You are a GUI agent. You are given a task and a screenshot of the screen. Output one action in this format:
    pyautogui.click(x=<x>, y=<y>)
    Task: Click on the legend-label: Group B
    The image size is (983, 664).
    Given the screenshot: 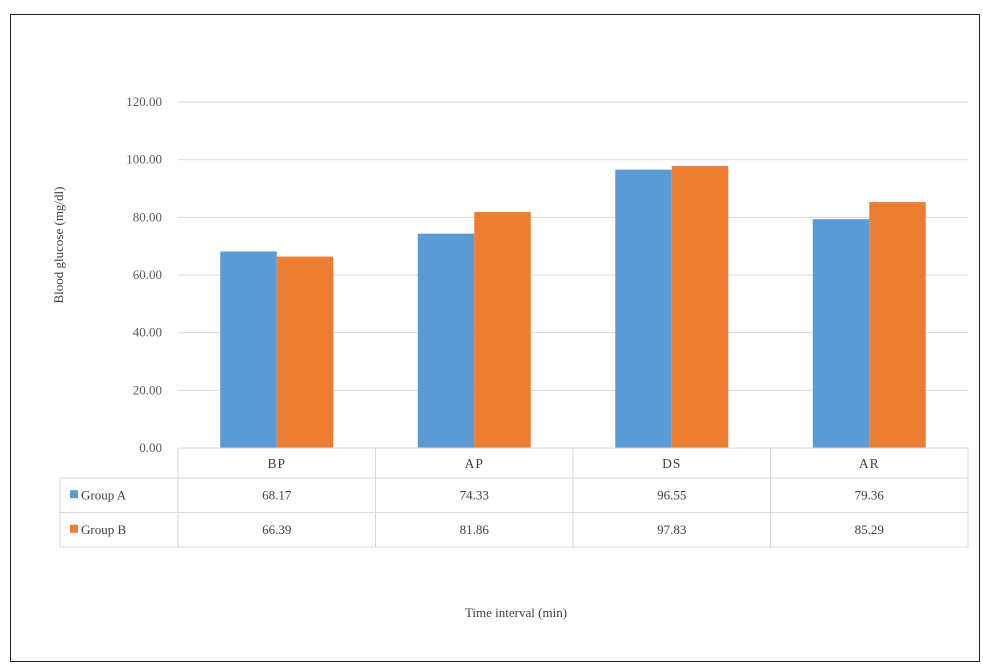 What is the action you would take?
    pyautogui.click(x=103, y=529)
    